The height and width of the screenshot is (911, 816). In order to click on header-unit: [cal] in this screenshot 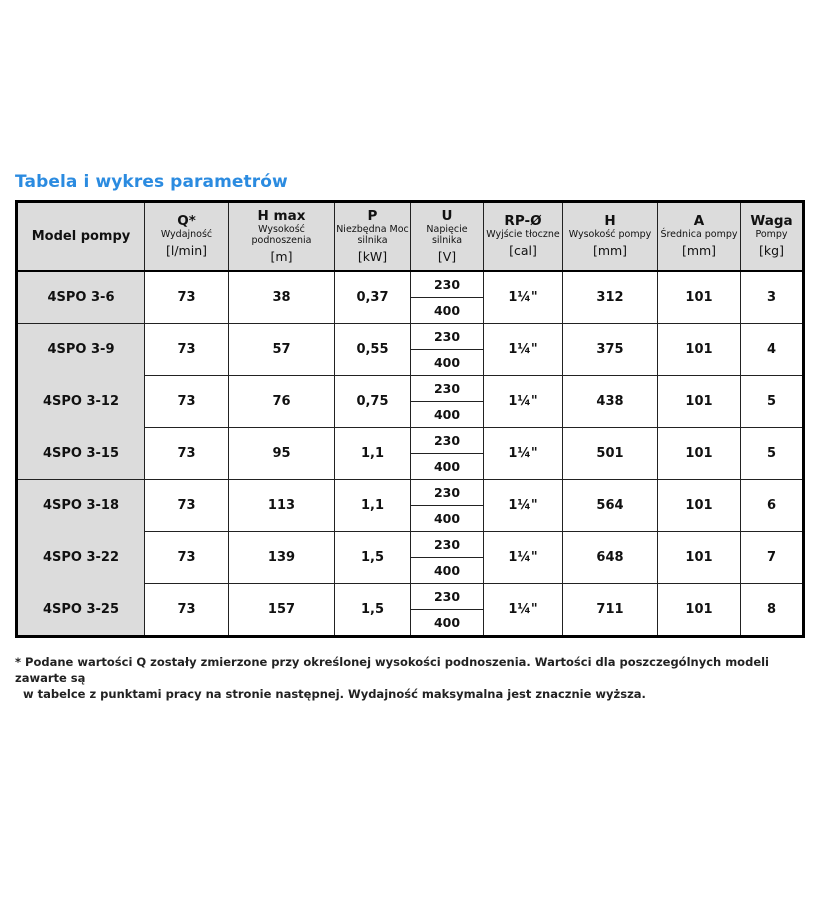, I will do `click(523, 250)`.